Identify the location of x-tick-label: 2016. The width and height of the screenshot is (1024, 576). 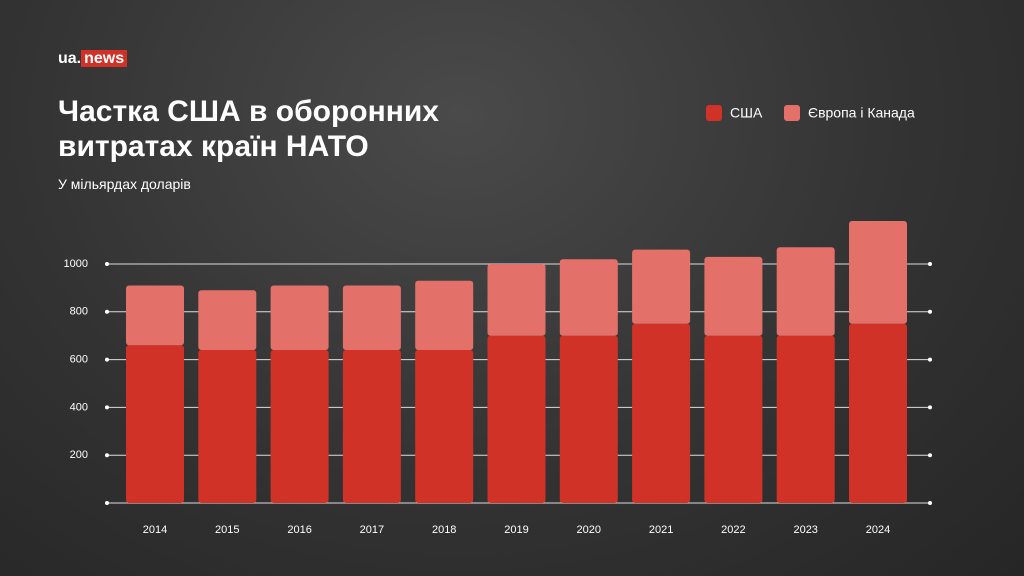
(299, 530).